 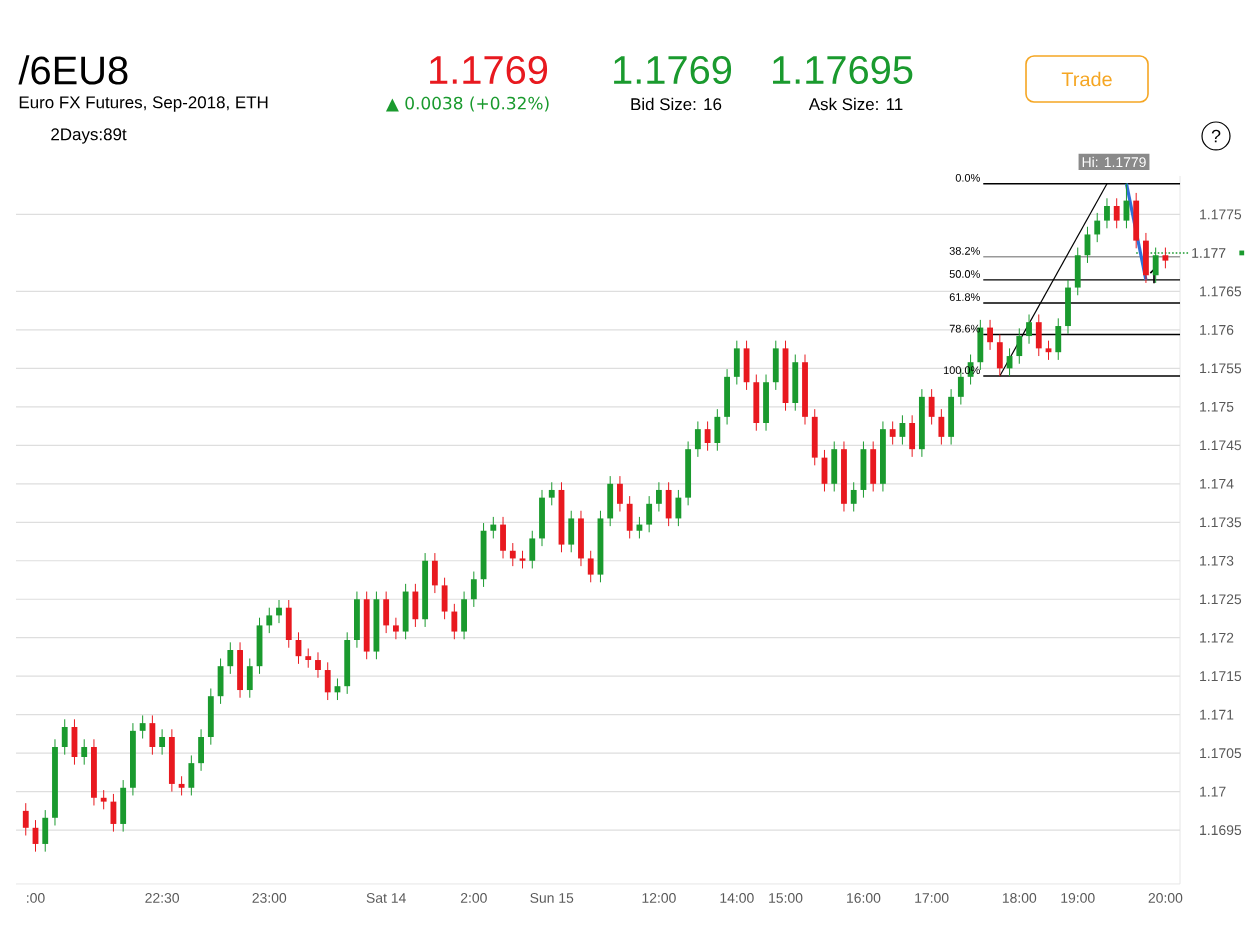 I want to click on chart-subtitle: Euro FX Futures, Sep-2018, ETH, so click(x=143, y=104).